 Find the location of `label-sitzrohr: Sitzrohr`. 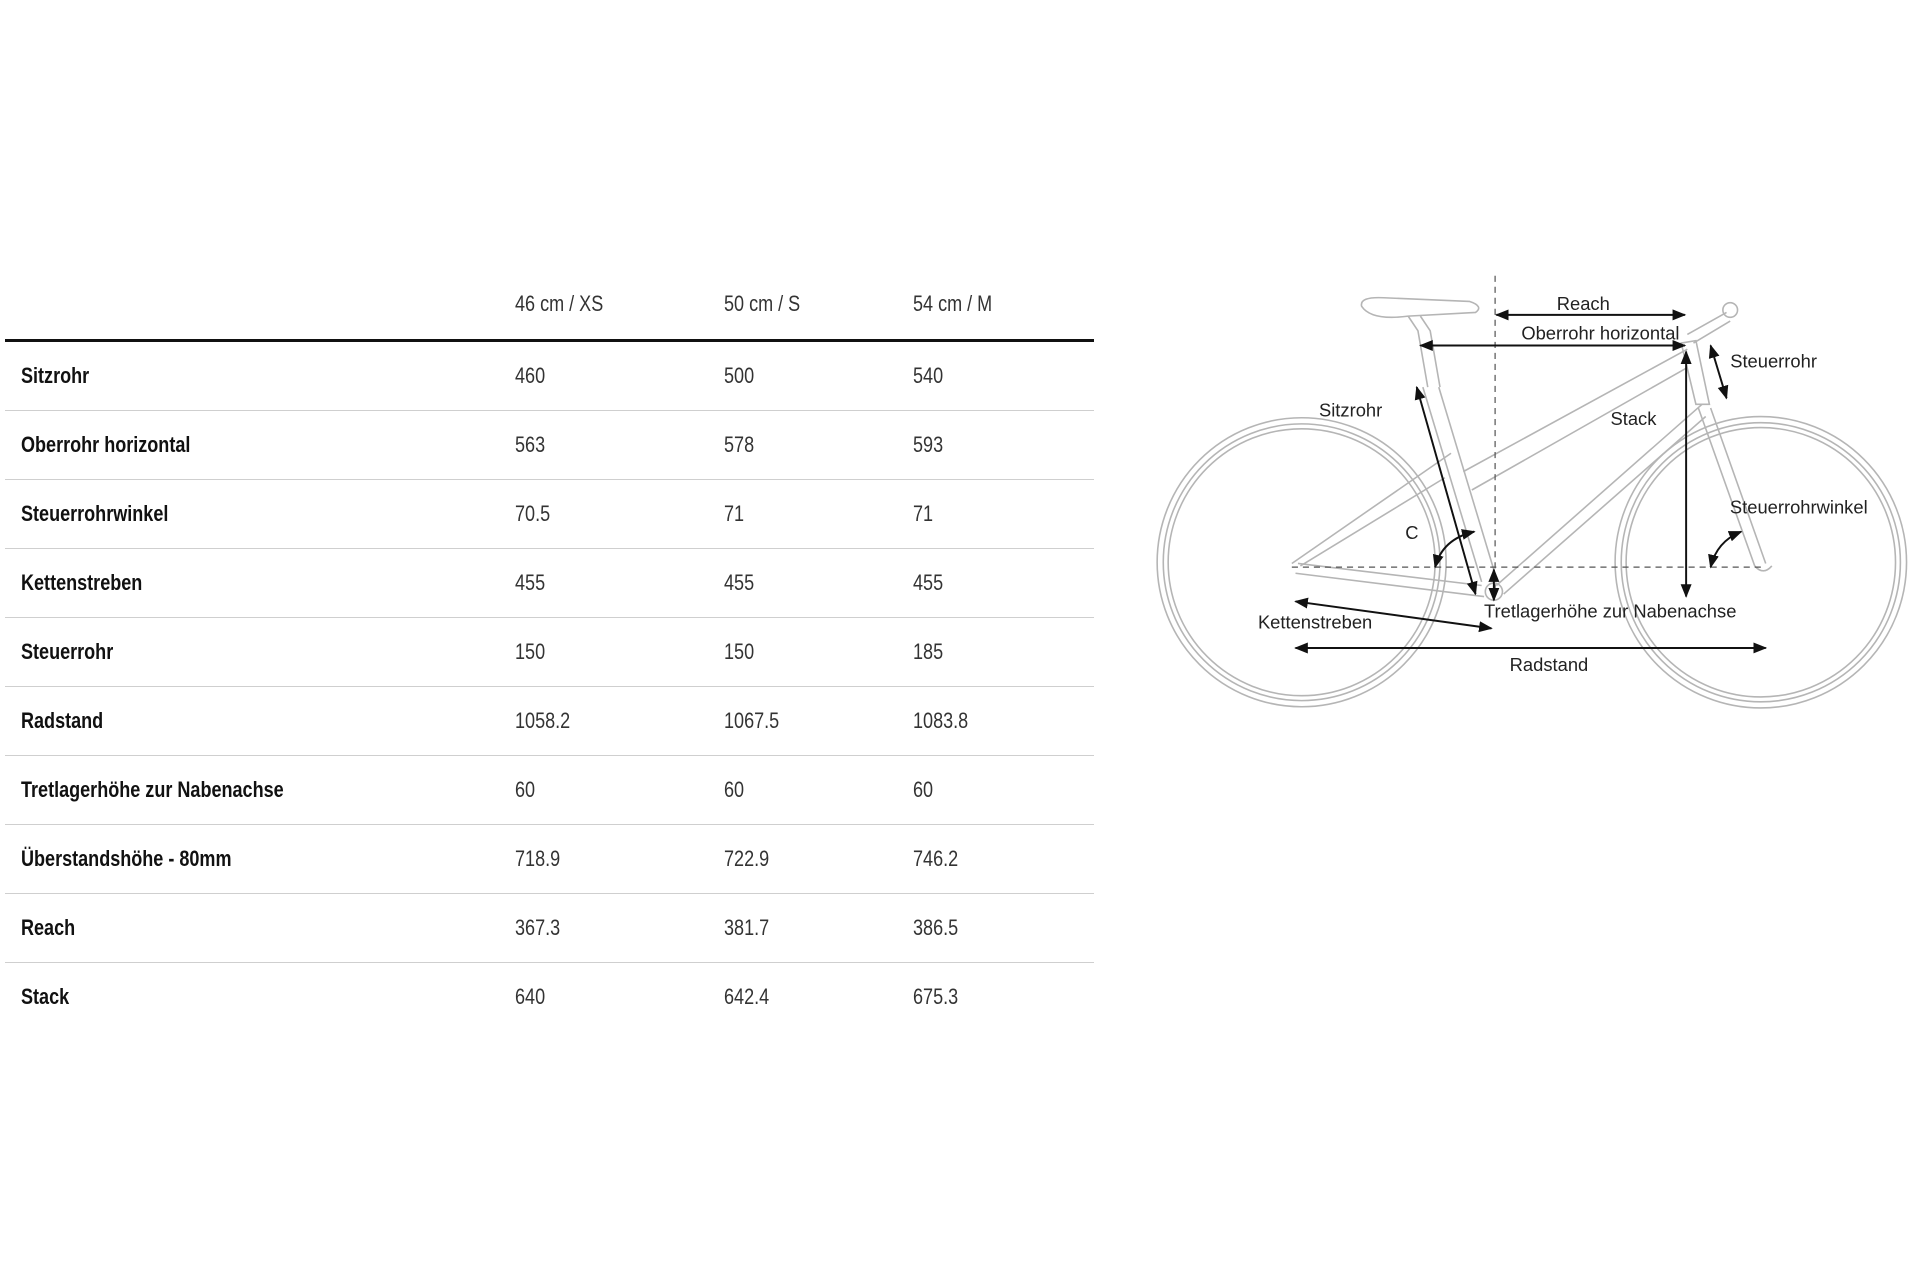

label-sitzrohr: Sitzrohr is located at coordinates (1350, 410).